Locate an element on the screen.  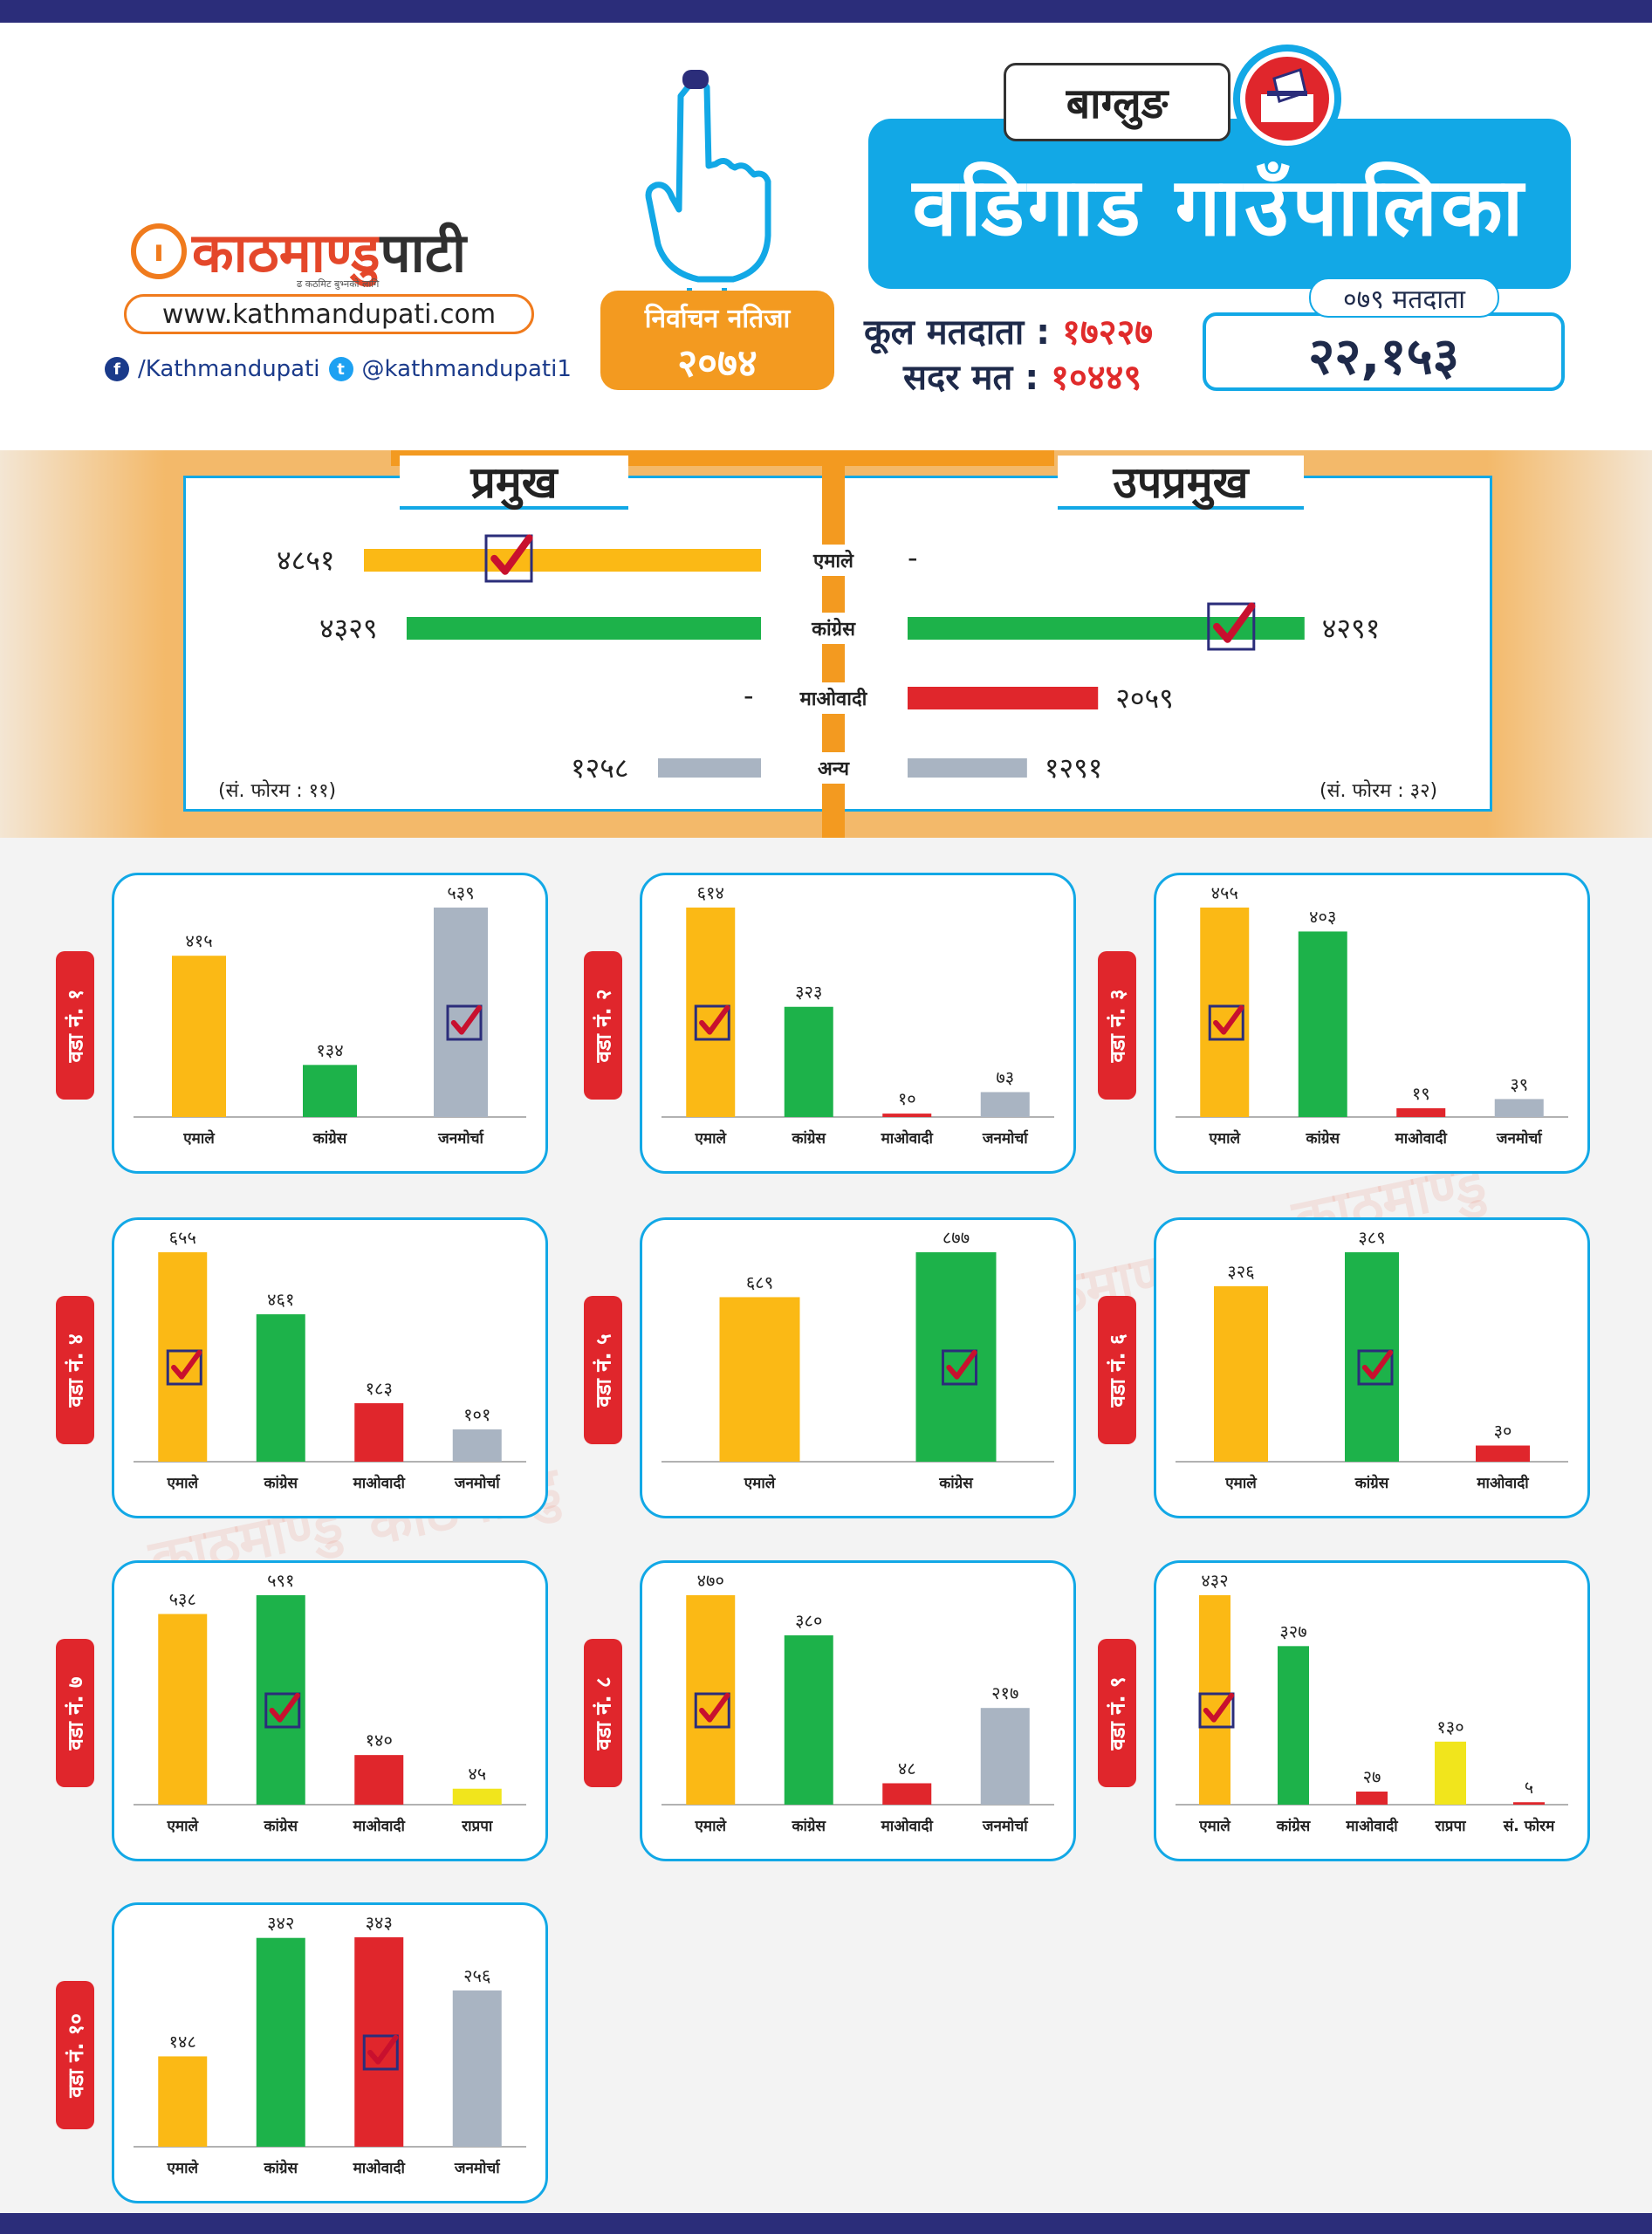
inked-finger-icon is located at coordinates (708, 183).